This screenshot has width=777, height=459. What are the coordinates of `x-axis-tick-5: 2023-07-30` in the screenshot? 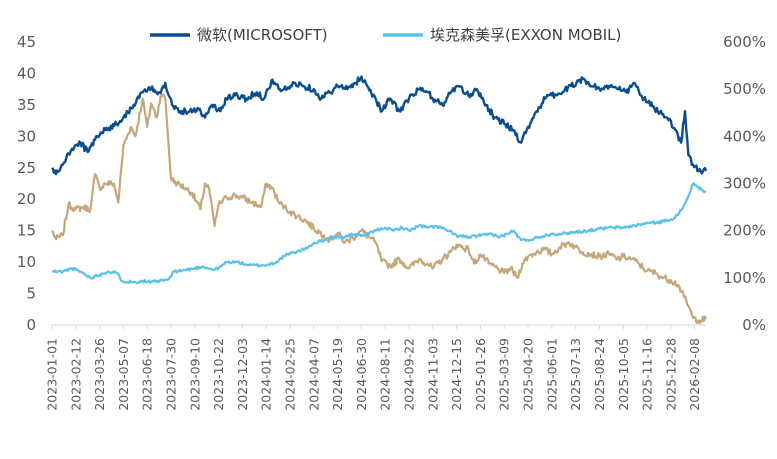 It's located at (171, 374).